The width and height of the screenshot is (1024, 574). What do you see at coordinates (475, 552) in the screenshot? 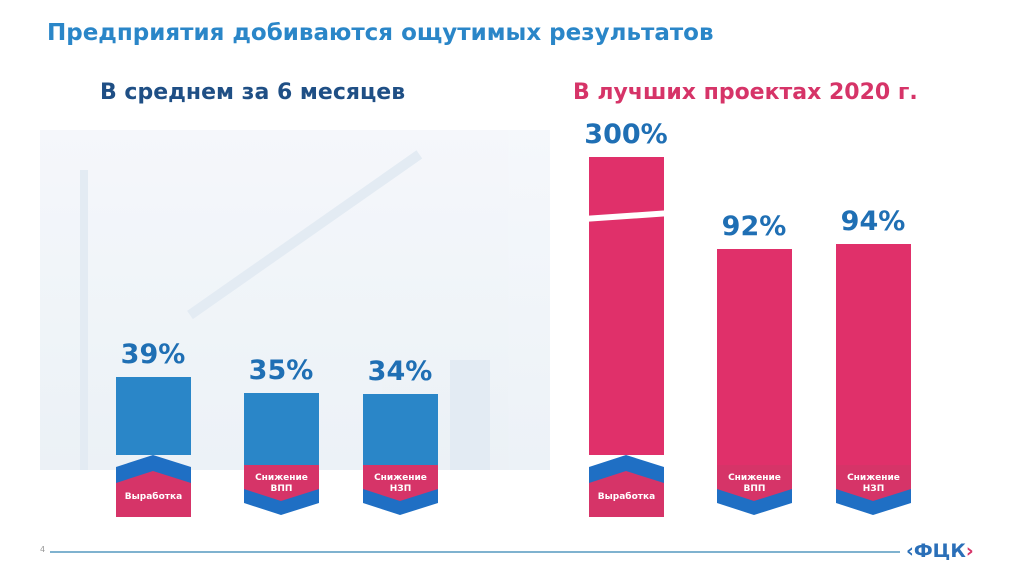
I see `footer-divider` at bounding box center [475, 552].